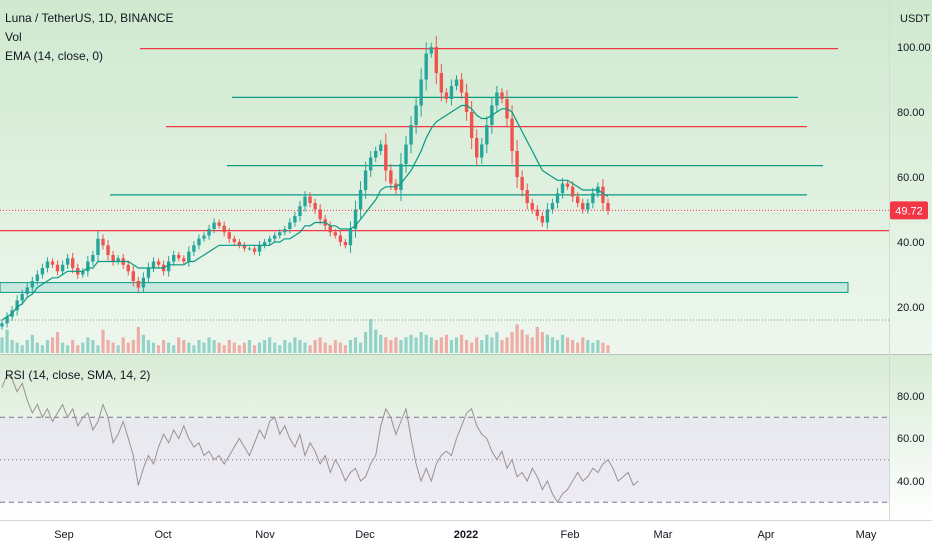 The width and height of the screenshot is (932, 550). What do you see at coordinates (911, 482) in the screenshot?
I see `rsi-tick-label: 40.00` at bounding box center [911, 482].